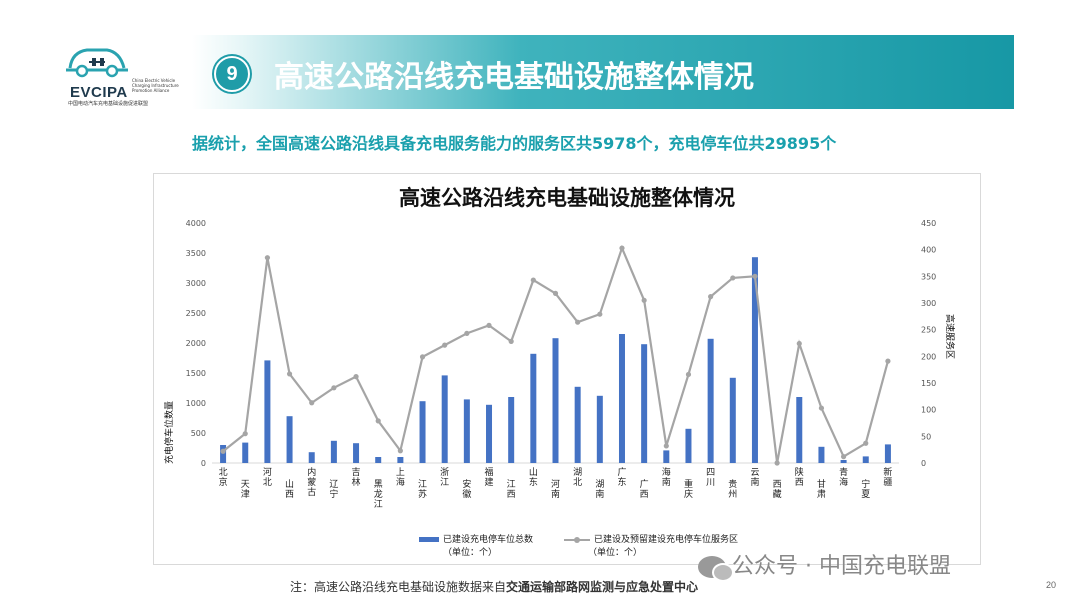 This screenshot has width=1080, height=608. Describe the element at coordinates (203, 463) in the screenshot. I see `y-tick-label-left: 0` at that location.